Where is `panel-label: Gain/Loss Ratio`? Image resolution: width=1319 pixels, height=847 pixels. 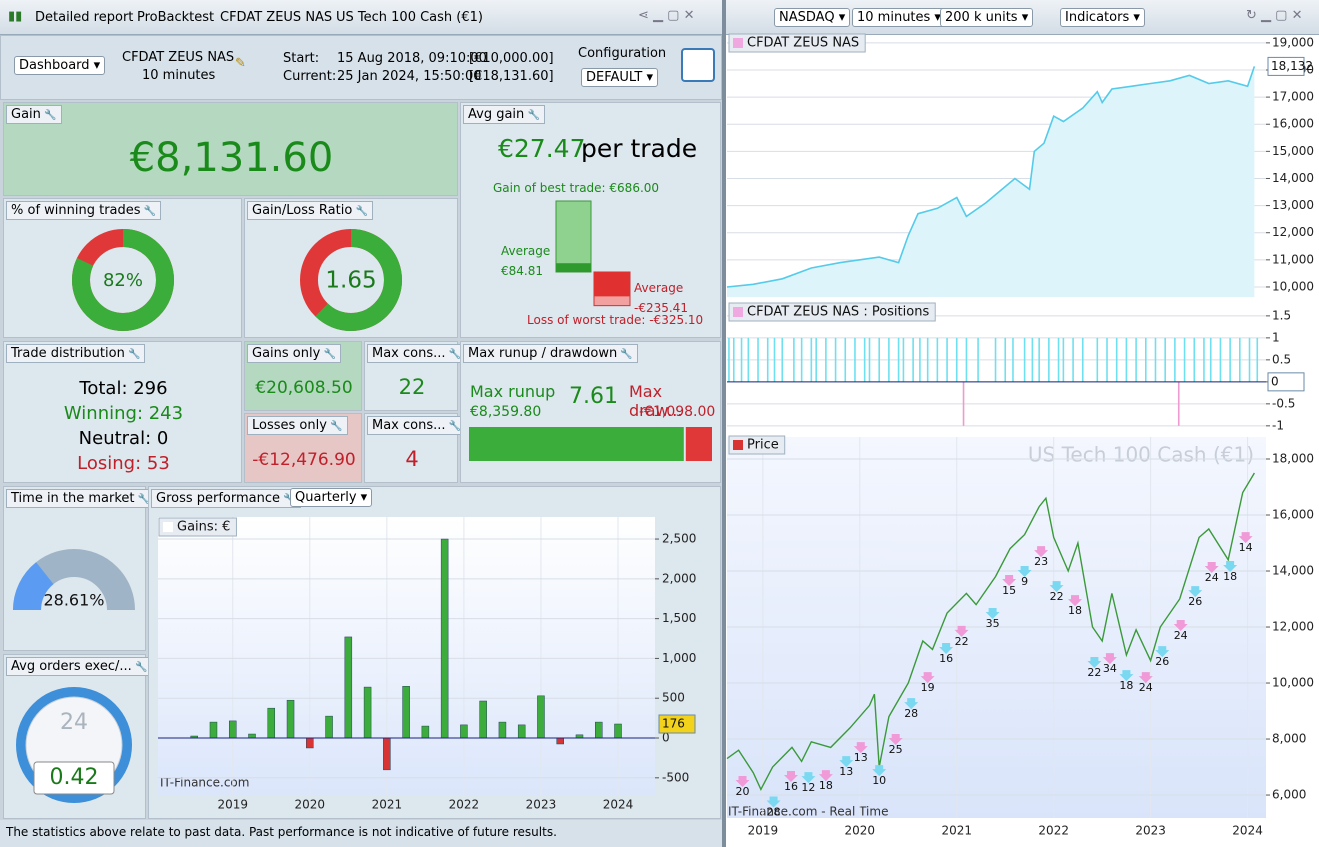
panel-label: Gain/Loss Ratio is located at coordinates (310, 210).